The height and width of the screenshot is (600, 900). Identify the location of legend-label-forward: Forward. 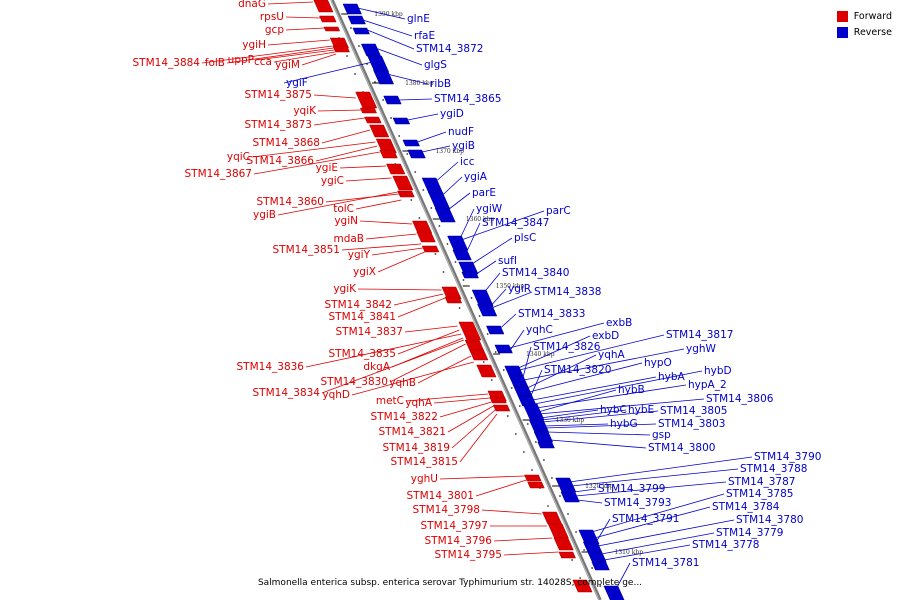
(872, 16).